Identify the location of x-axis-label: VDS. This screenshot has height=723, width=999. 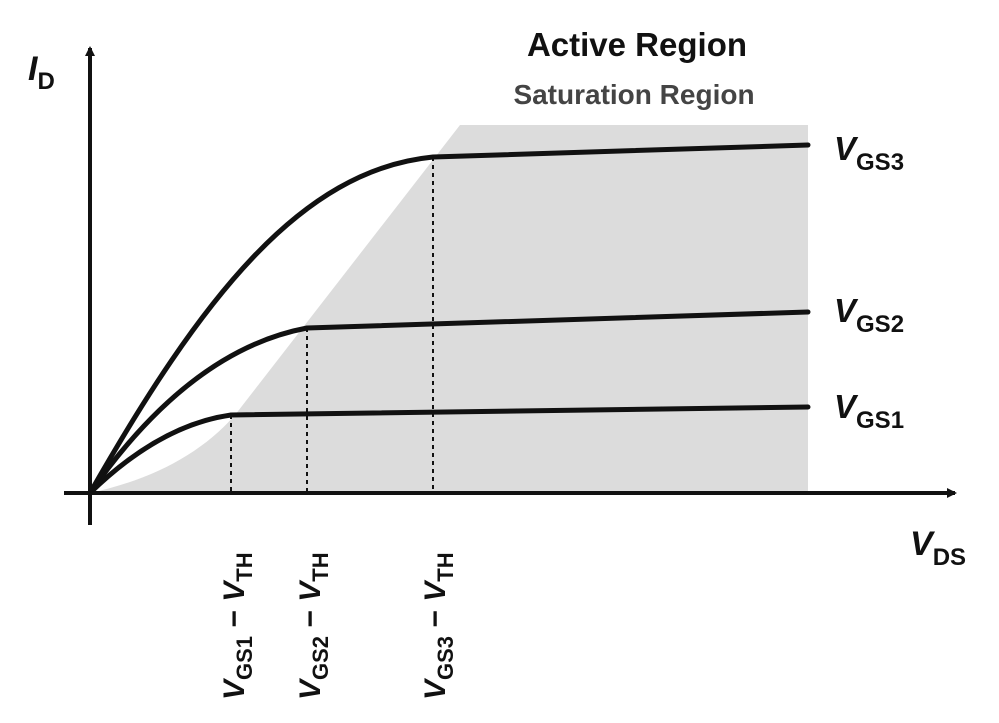
(938, 548).